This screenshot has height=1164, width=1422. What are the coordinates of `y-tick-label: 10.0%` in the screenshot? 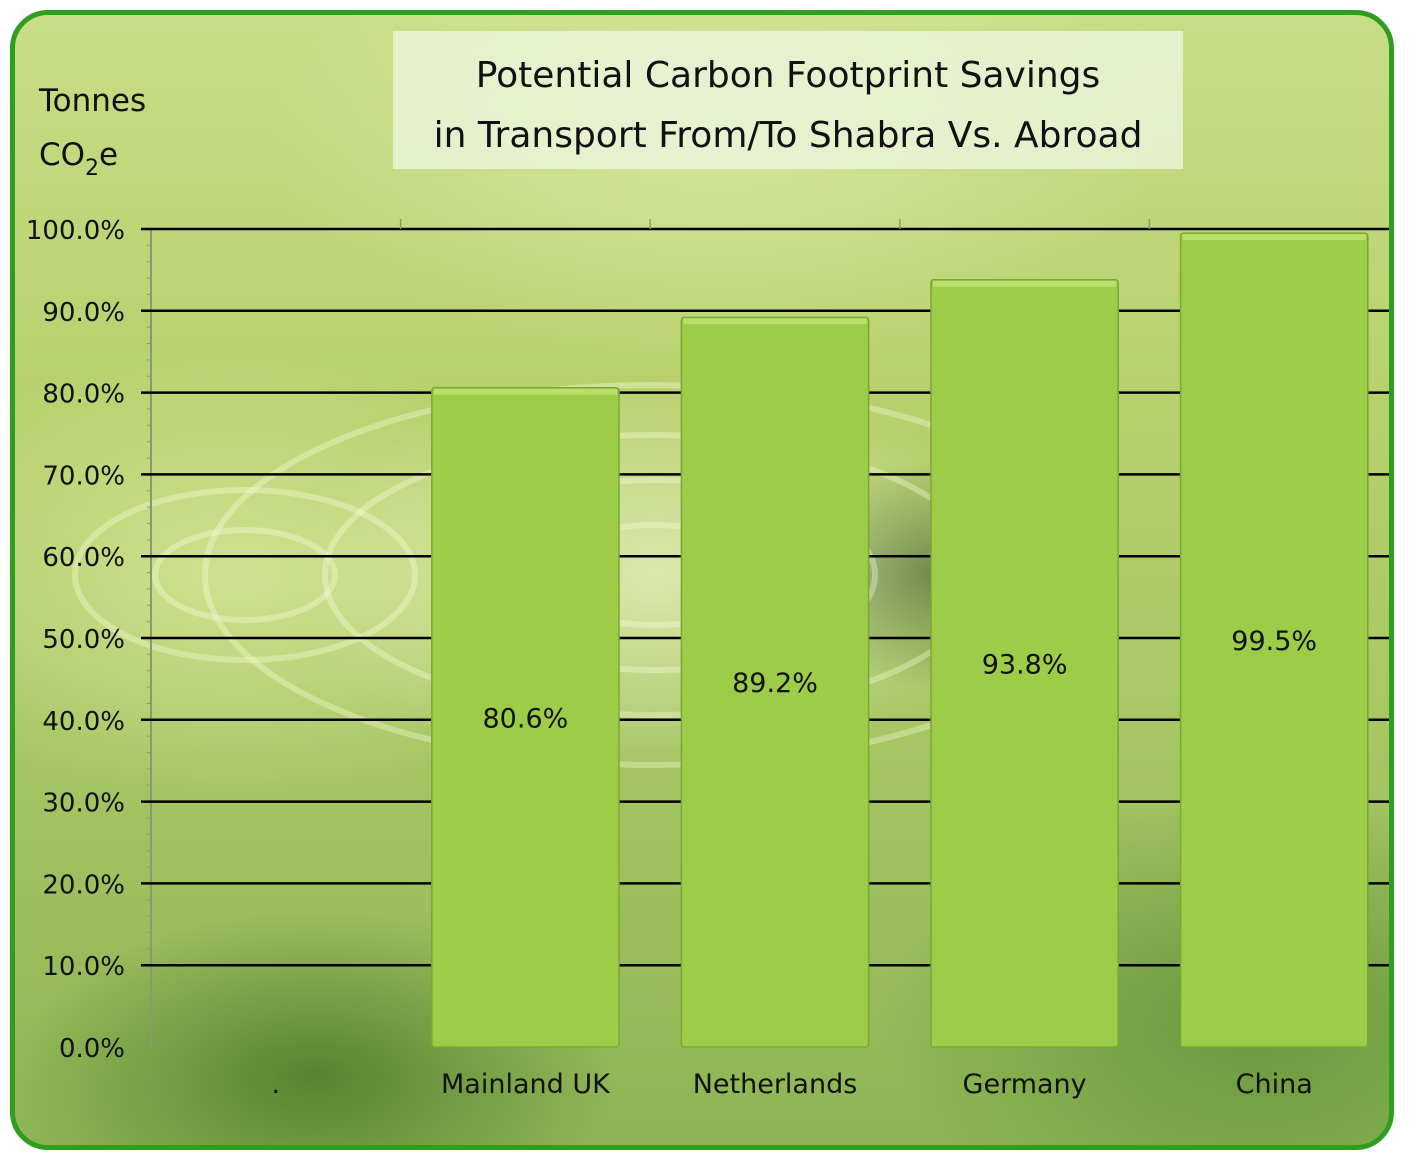 It's located at (83, 967).